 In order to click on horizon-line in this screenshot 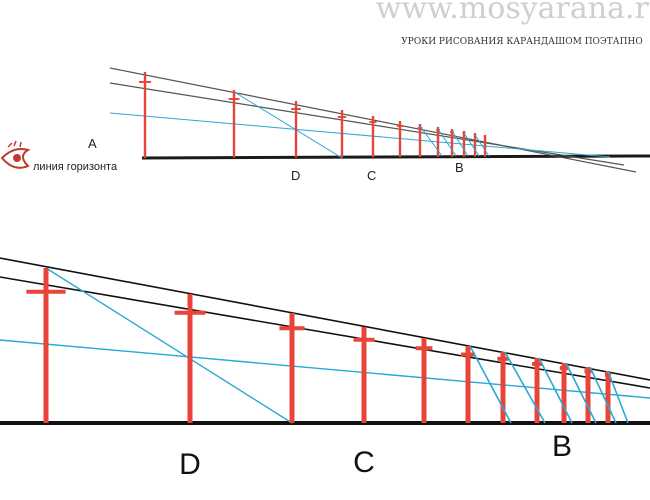, I will do `click(395, 157)`.